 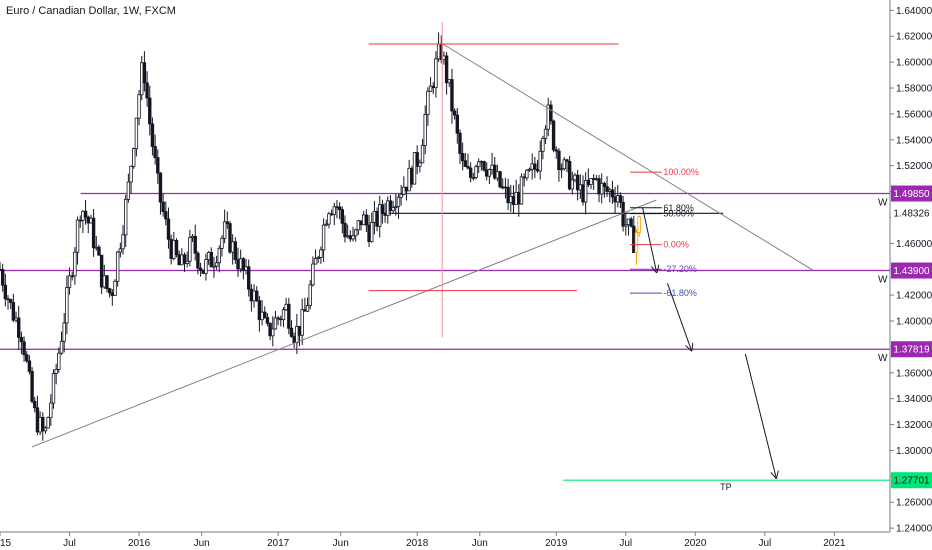 I want to click on x-tick-label: 2019, so click(x=556, y=543).